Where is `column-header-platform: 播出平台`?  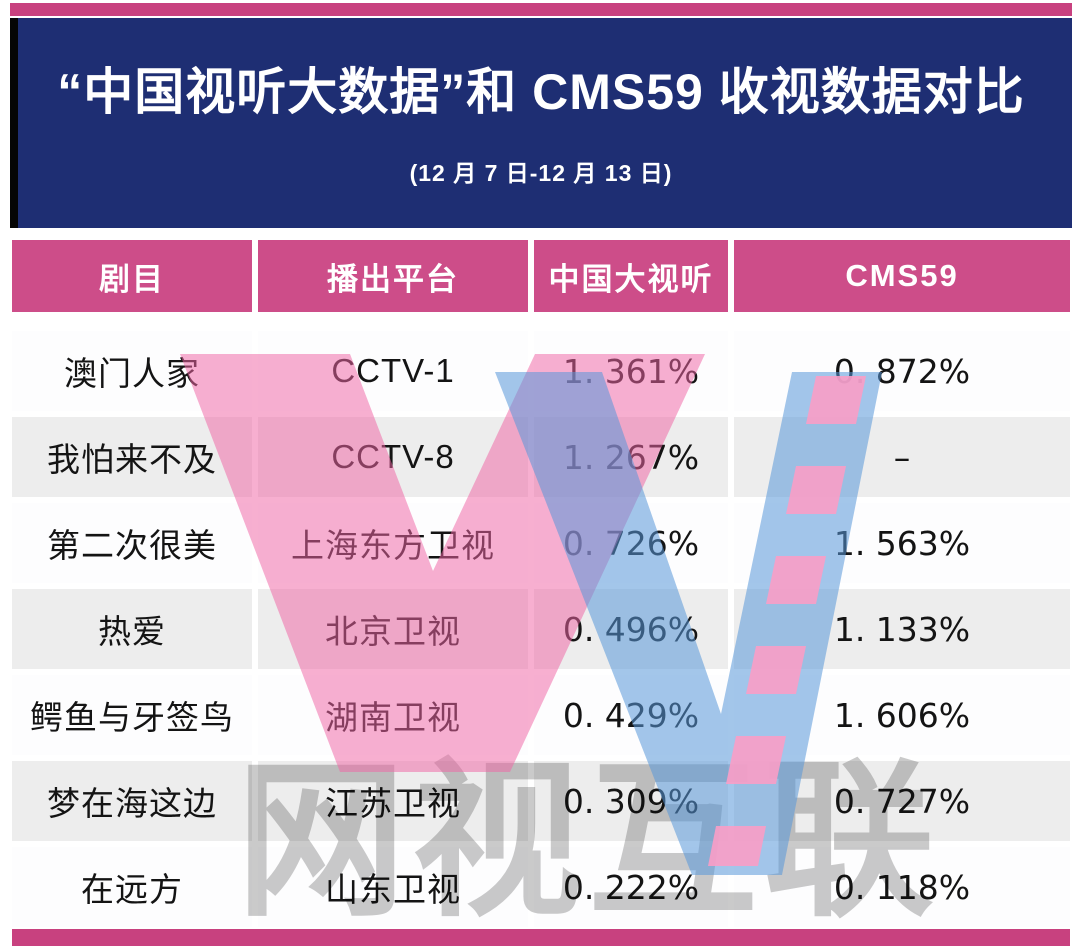
column-header-platform: 播出平台 is located at coordinates (393, 276).